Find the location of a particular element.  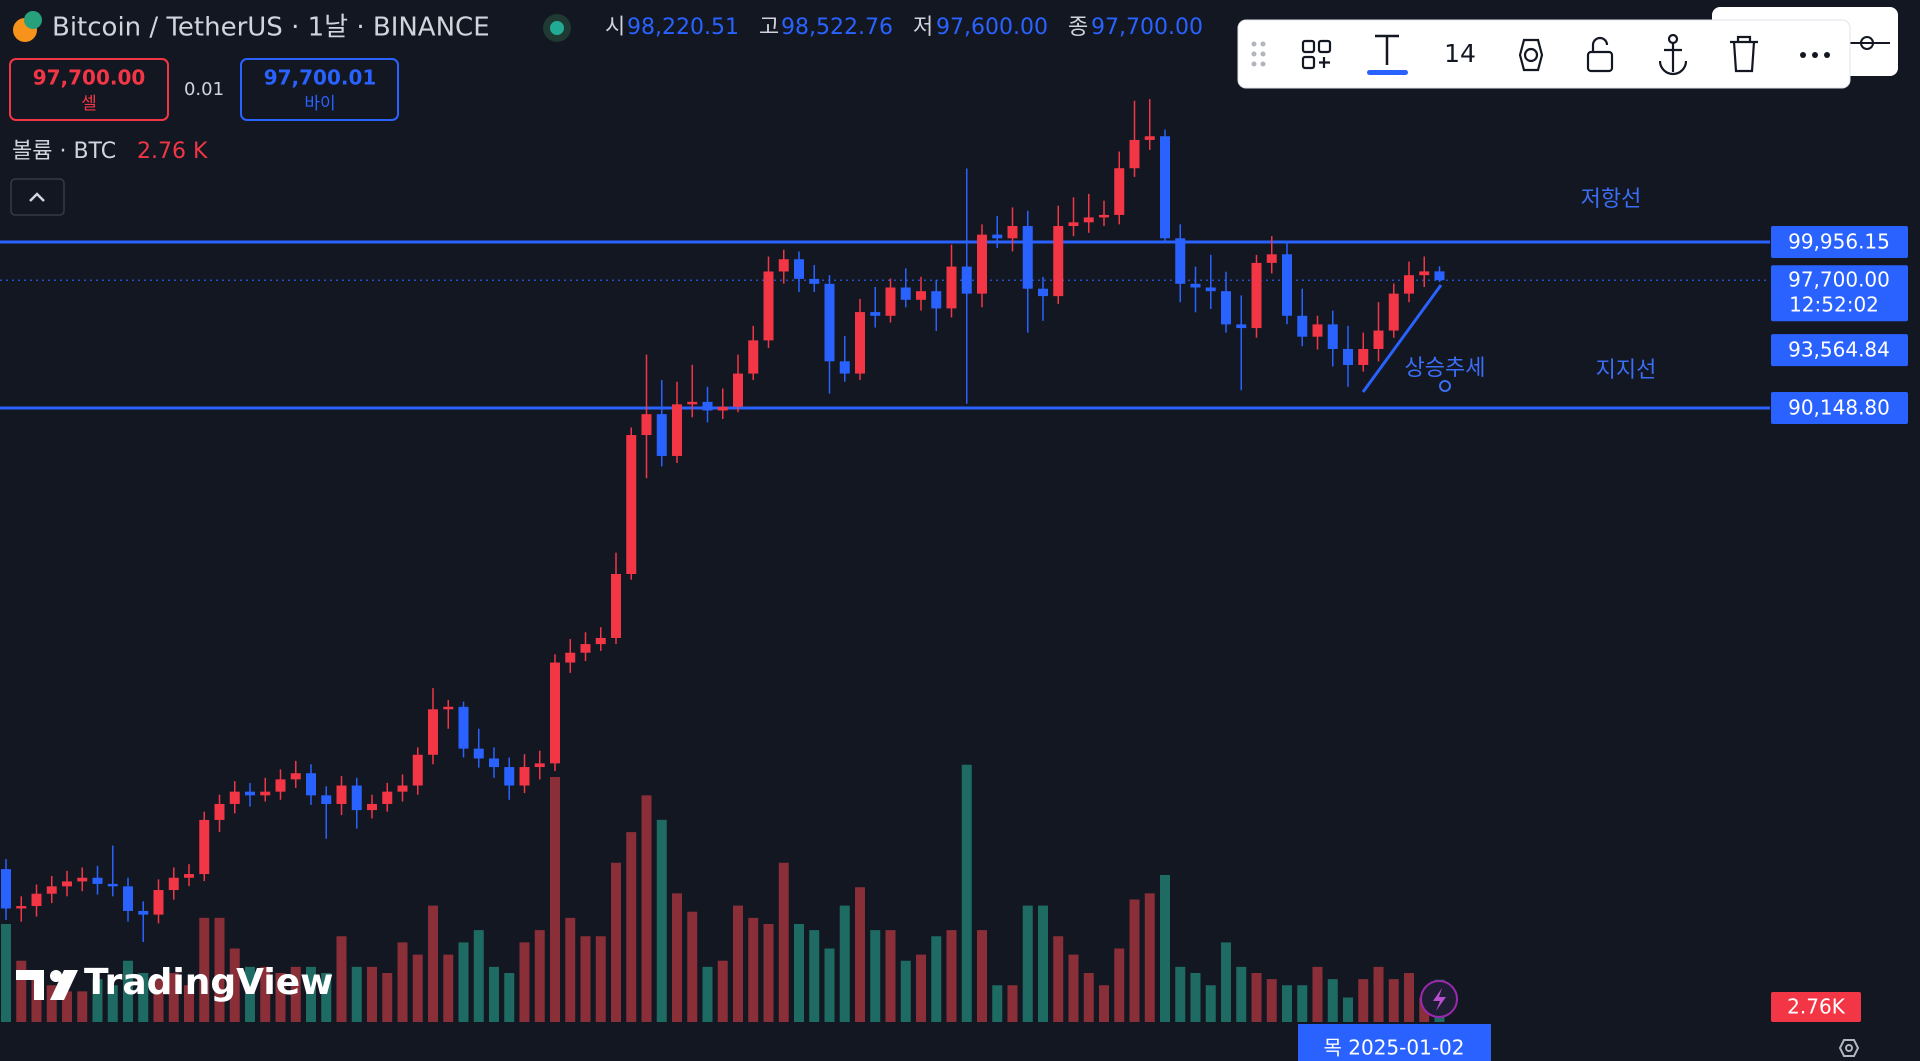

annotation-support: 지지선 is located at coordinates (1626, 370).